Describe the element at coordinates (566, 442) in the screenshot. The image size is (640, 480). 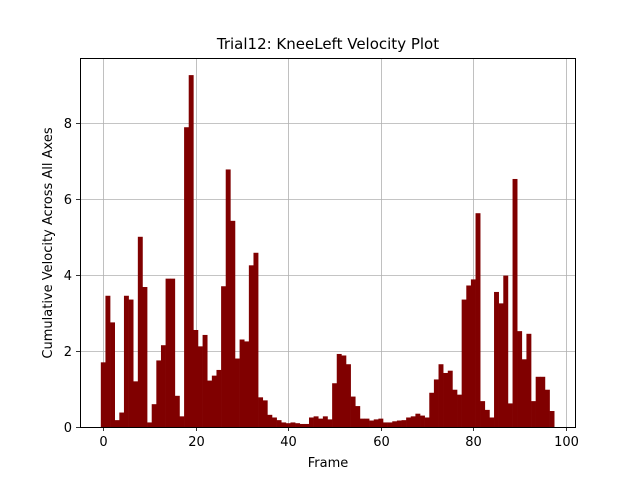
I see `x-tick-label: 100` at that location.